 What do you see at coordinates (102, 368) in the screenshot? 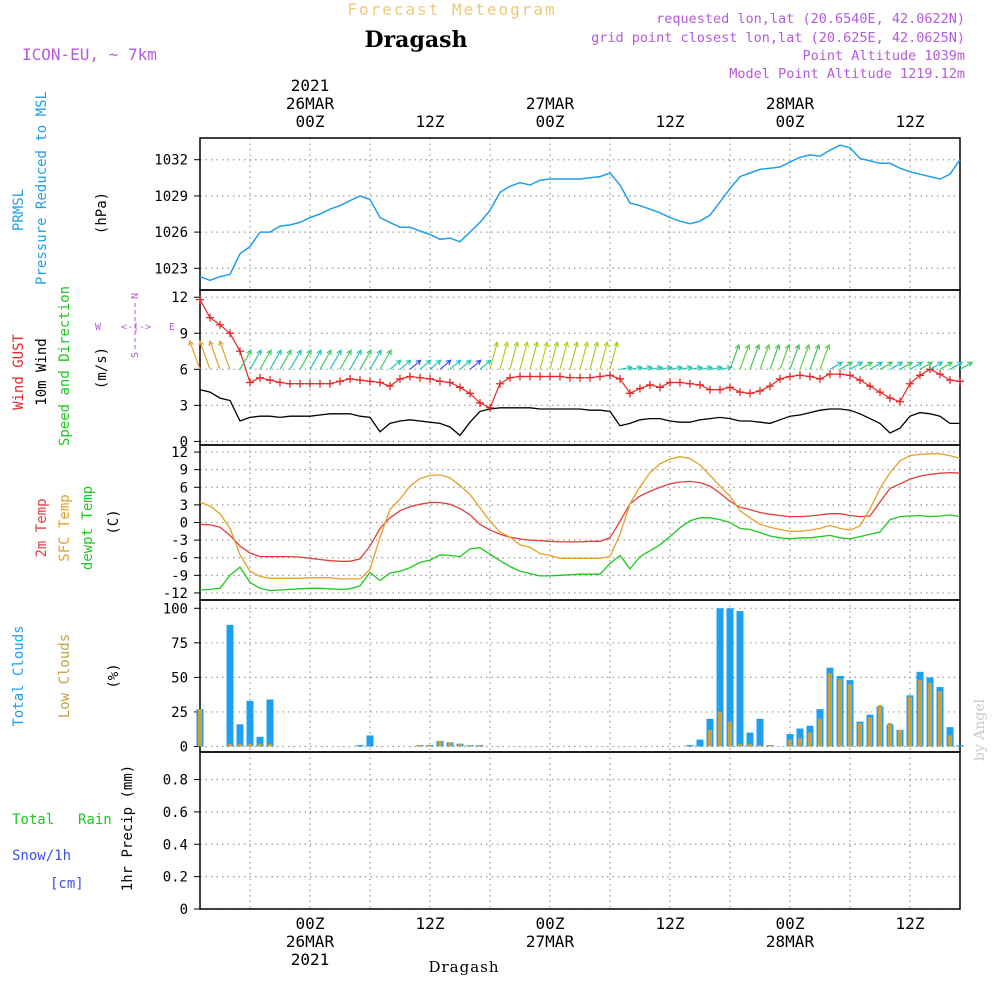
I see `wind-unit: (m/s)` at bounding box center [102, 368].